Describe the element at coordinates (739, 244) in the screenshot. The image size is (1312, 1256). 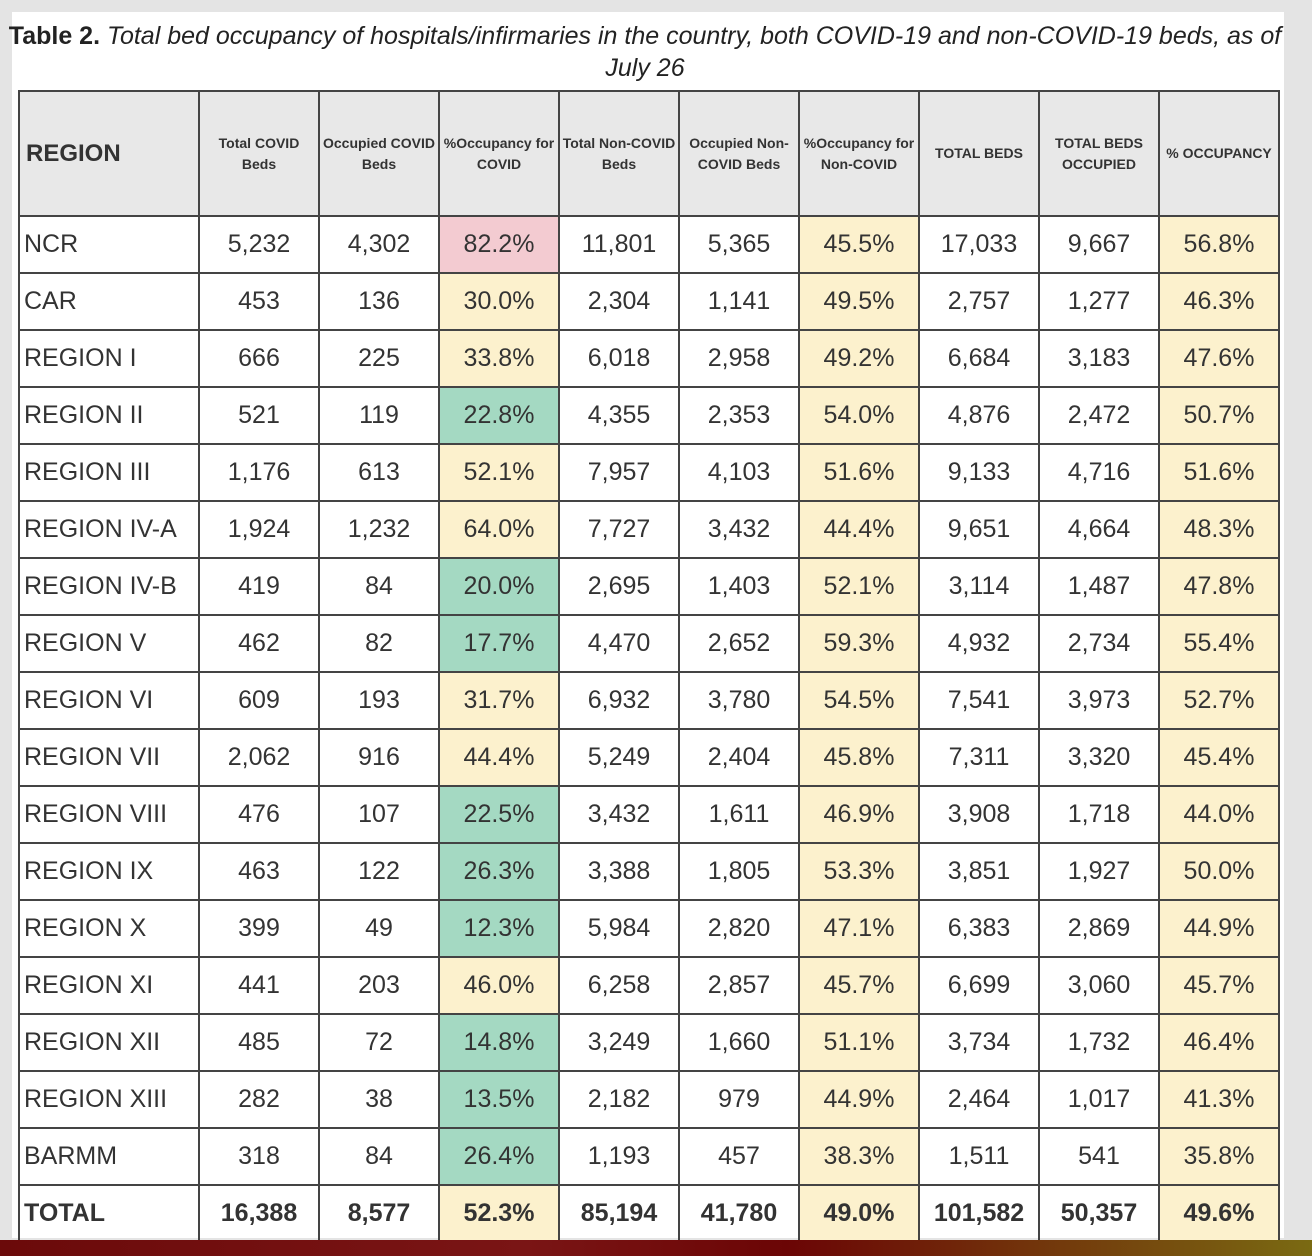
I see `value-cell: 5,365` at that location.